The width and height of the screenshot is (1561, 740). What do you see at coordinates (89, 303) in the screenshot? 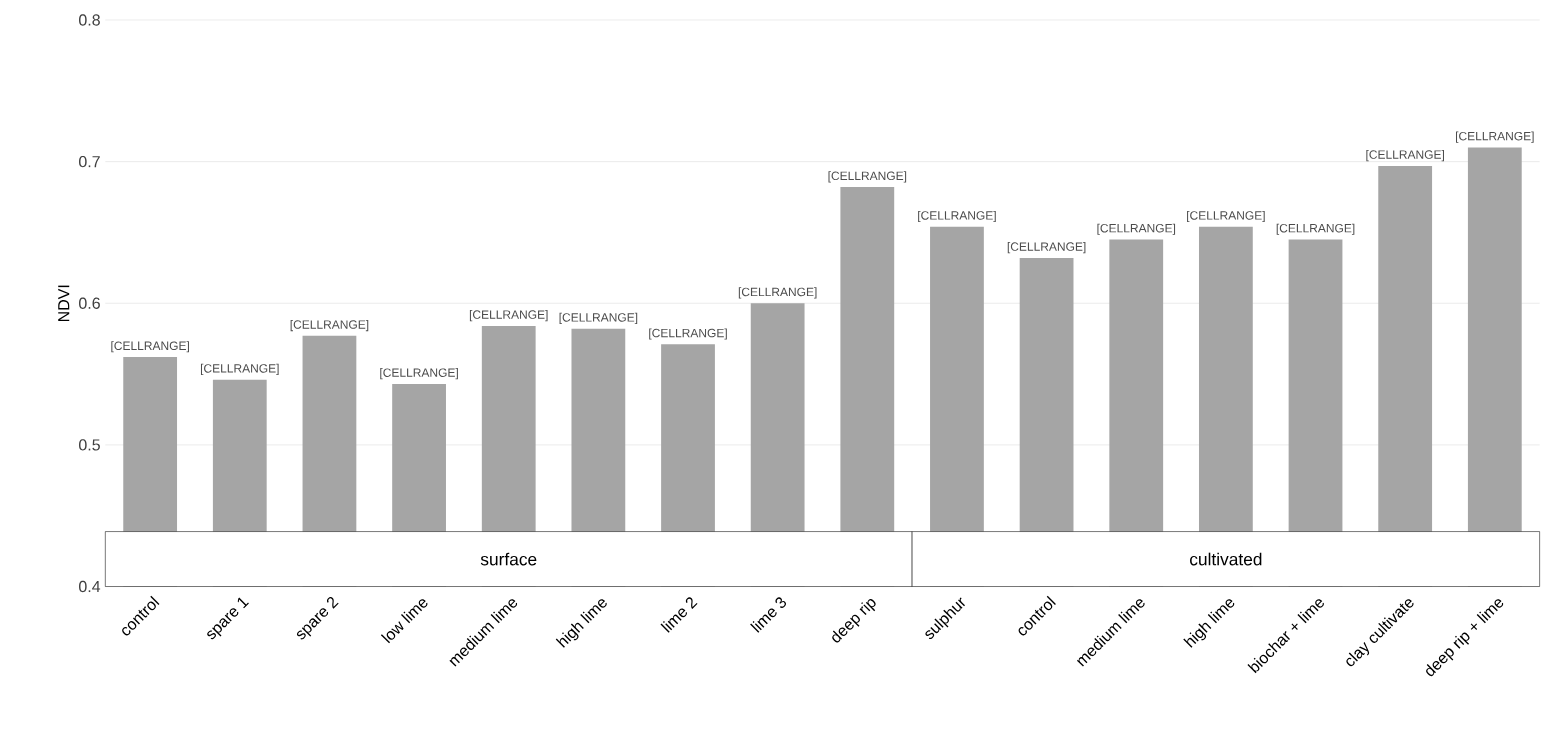
I see `y-tick-label: 0.6` at bounding box center [89, 303].